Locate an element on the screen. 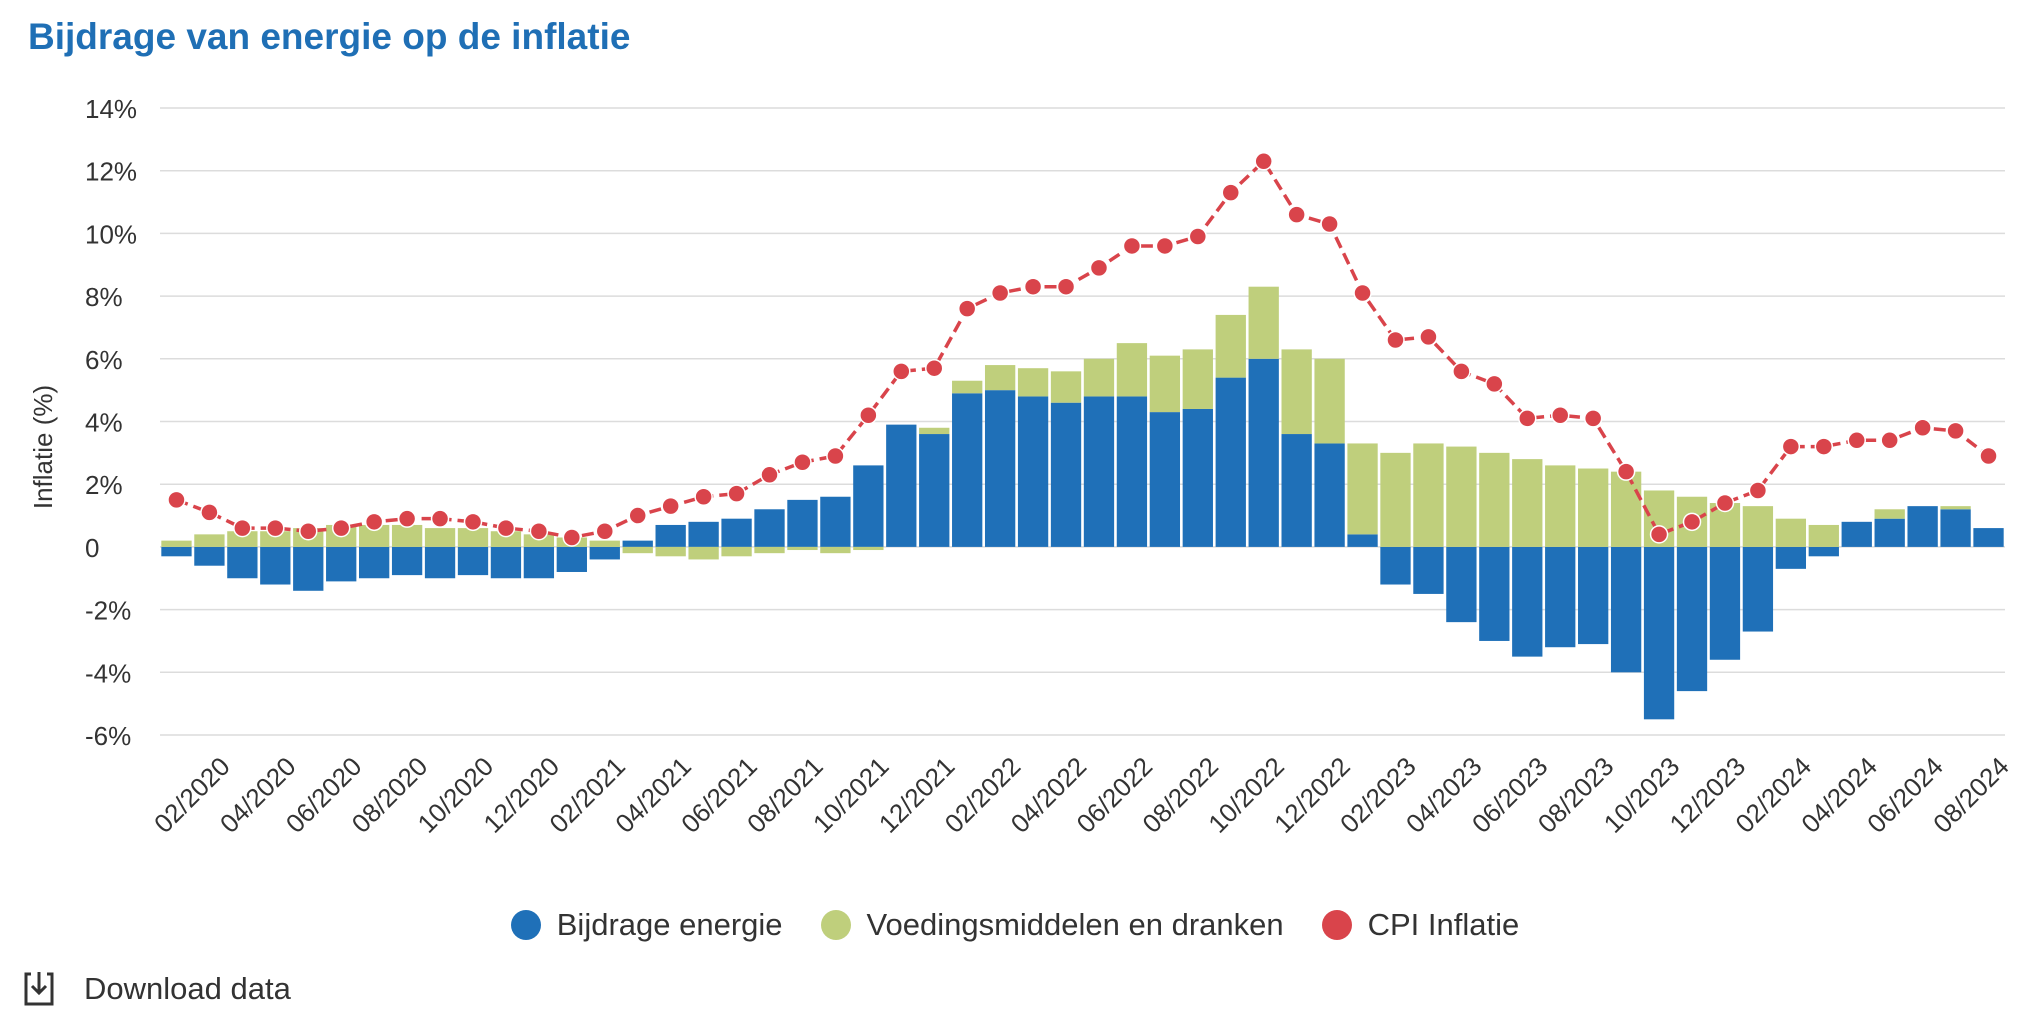  y-tick-label: -6% is located at coordinates (108, 736).